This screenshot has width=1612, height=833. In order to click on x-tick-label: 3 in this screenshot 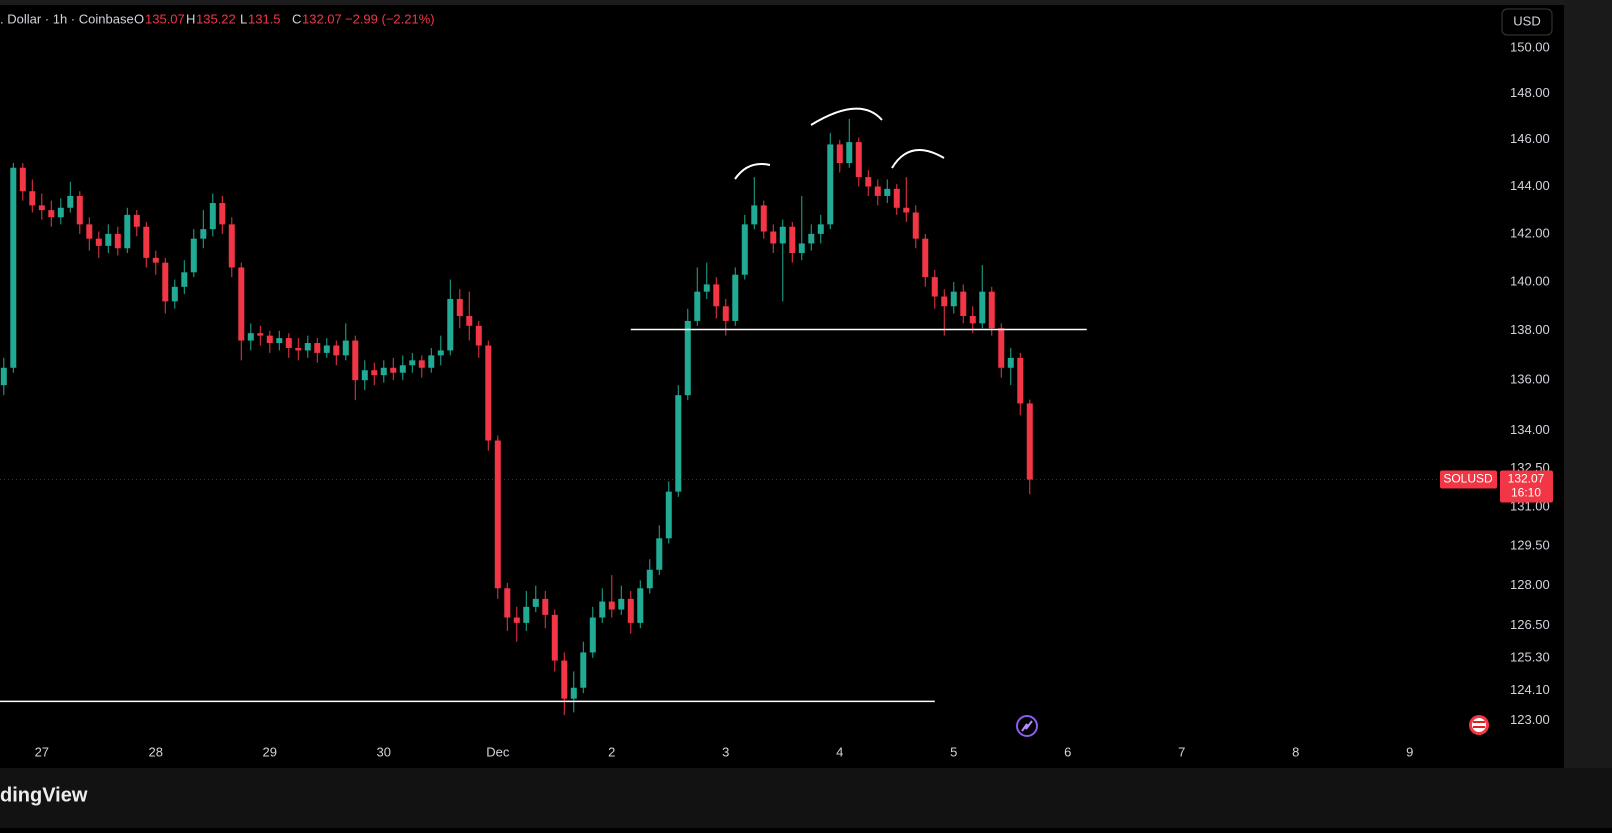, I will do `click(725, 751)`.